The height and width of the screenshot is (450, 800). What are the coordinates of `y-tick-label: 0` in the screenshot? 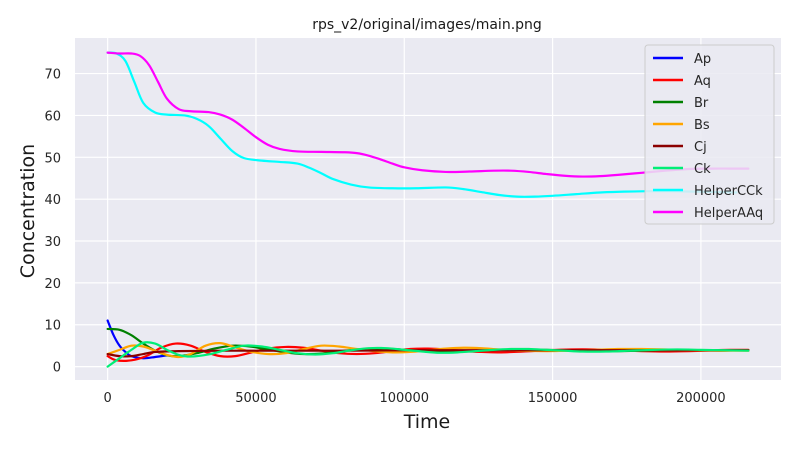 It's located at (57, 368).